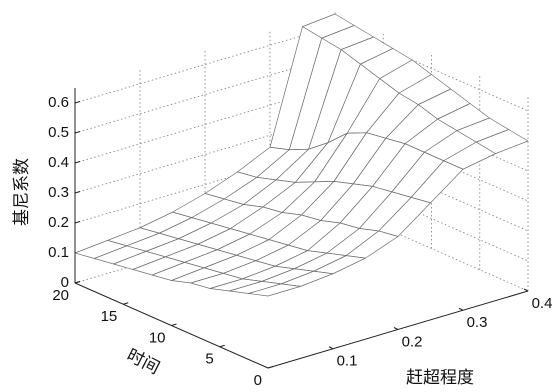  What do you see at coordinates (477, 322) in the screenshot?
I see `x-tick-label: 0.3` at bounding box center [477, 322].